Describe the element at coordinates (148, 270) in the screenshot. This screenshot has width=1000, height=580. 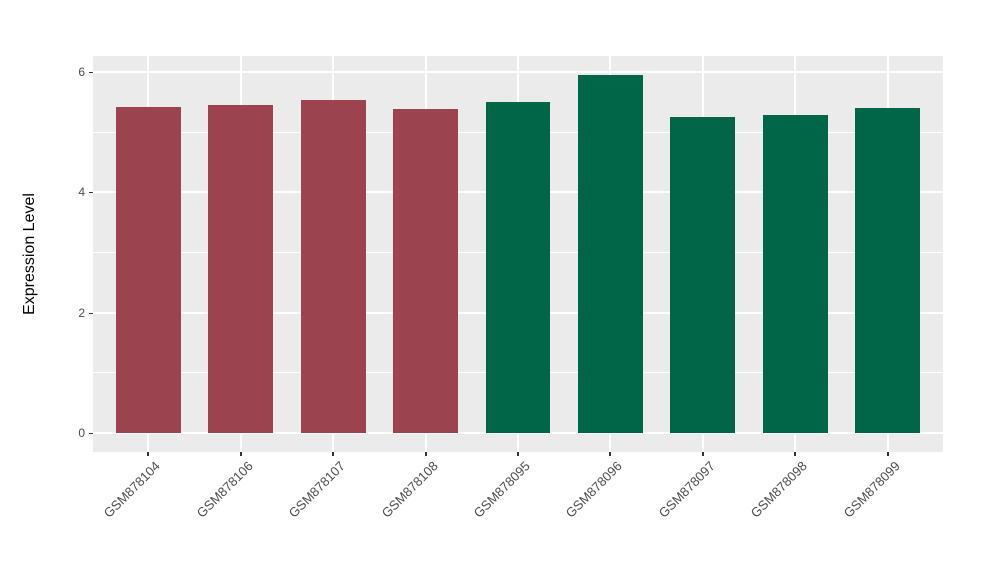
I see `bar-GSM878104` at that location.